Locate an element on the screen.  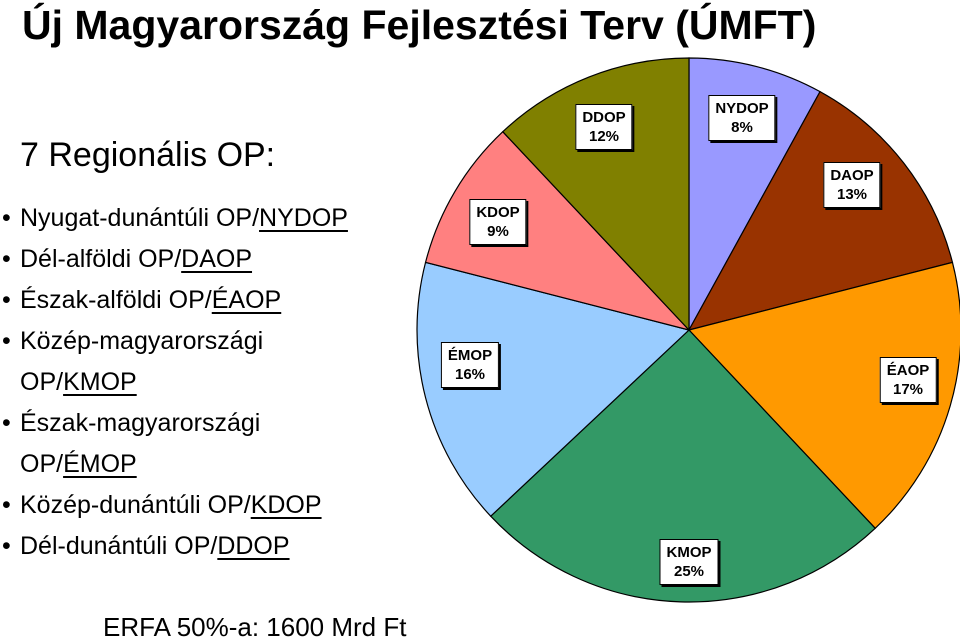
slice-percent: 17% is located at coordinates (908, 389).